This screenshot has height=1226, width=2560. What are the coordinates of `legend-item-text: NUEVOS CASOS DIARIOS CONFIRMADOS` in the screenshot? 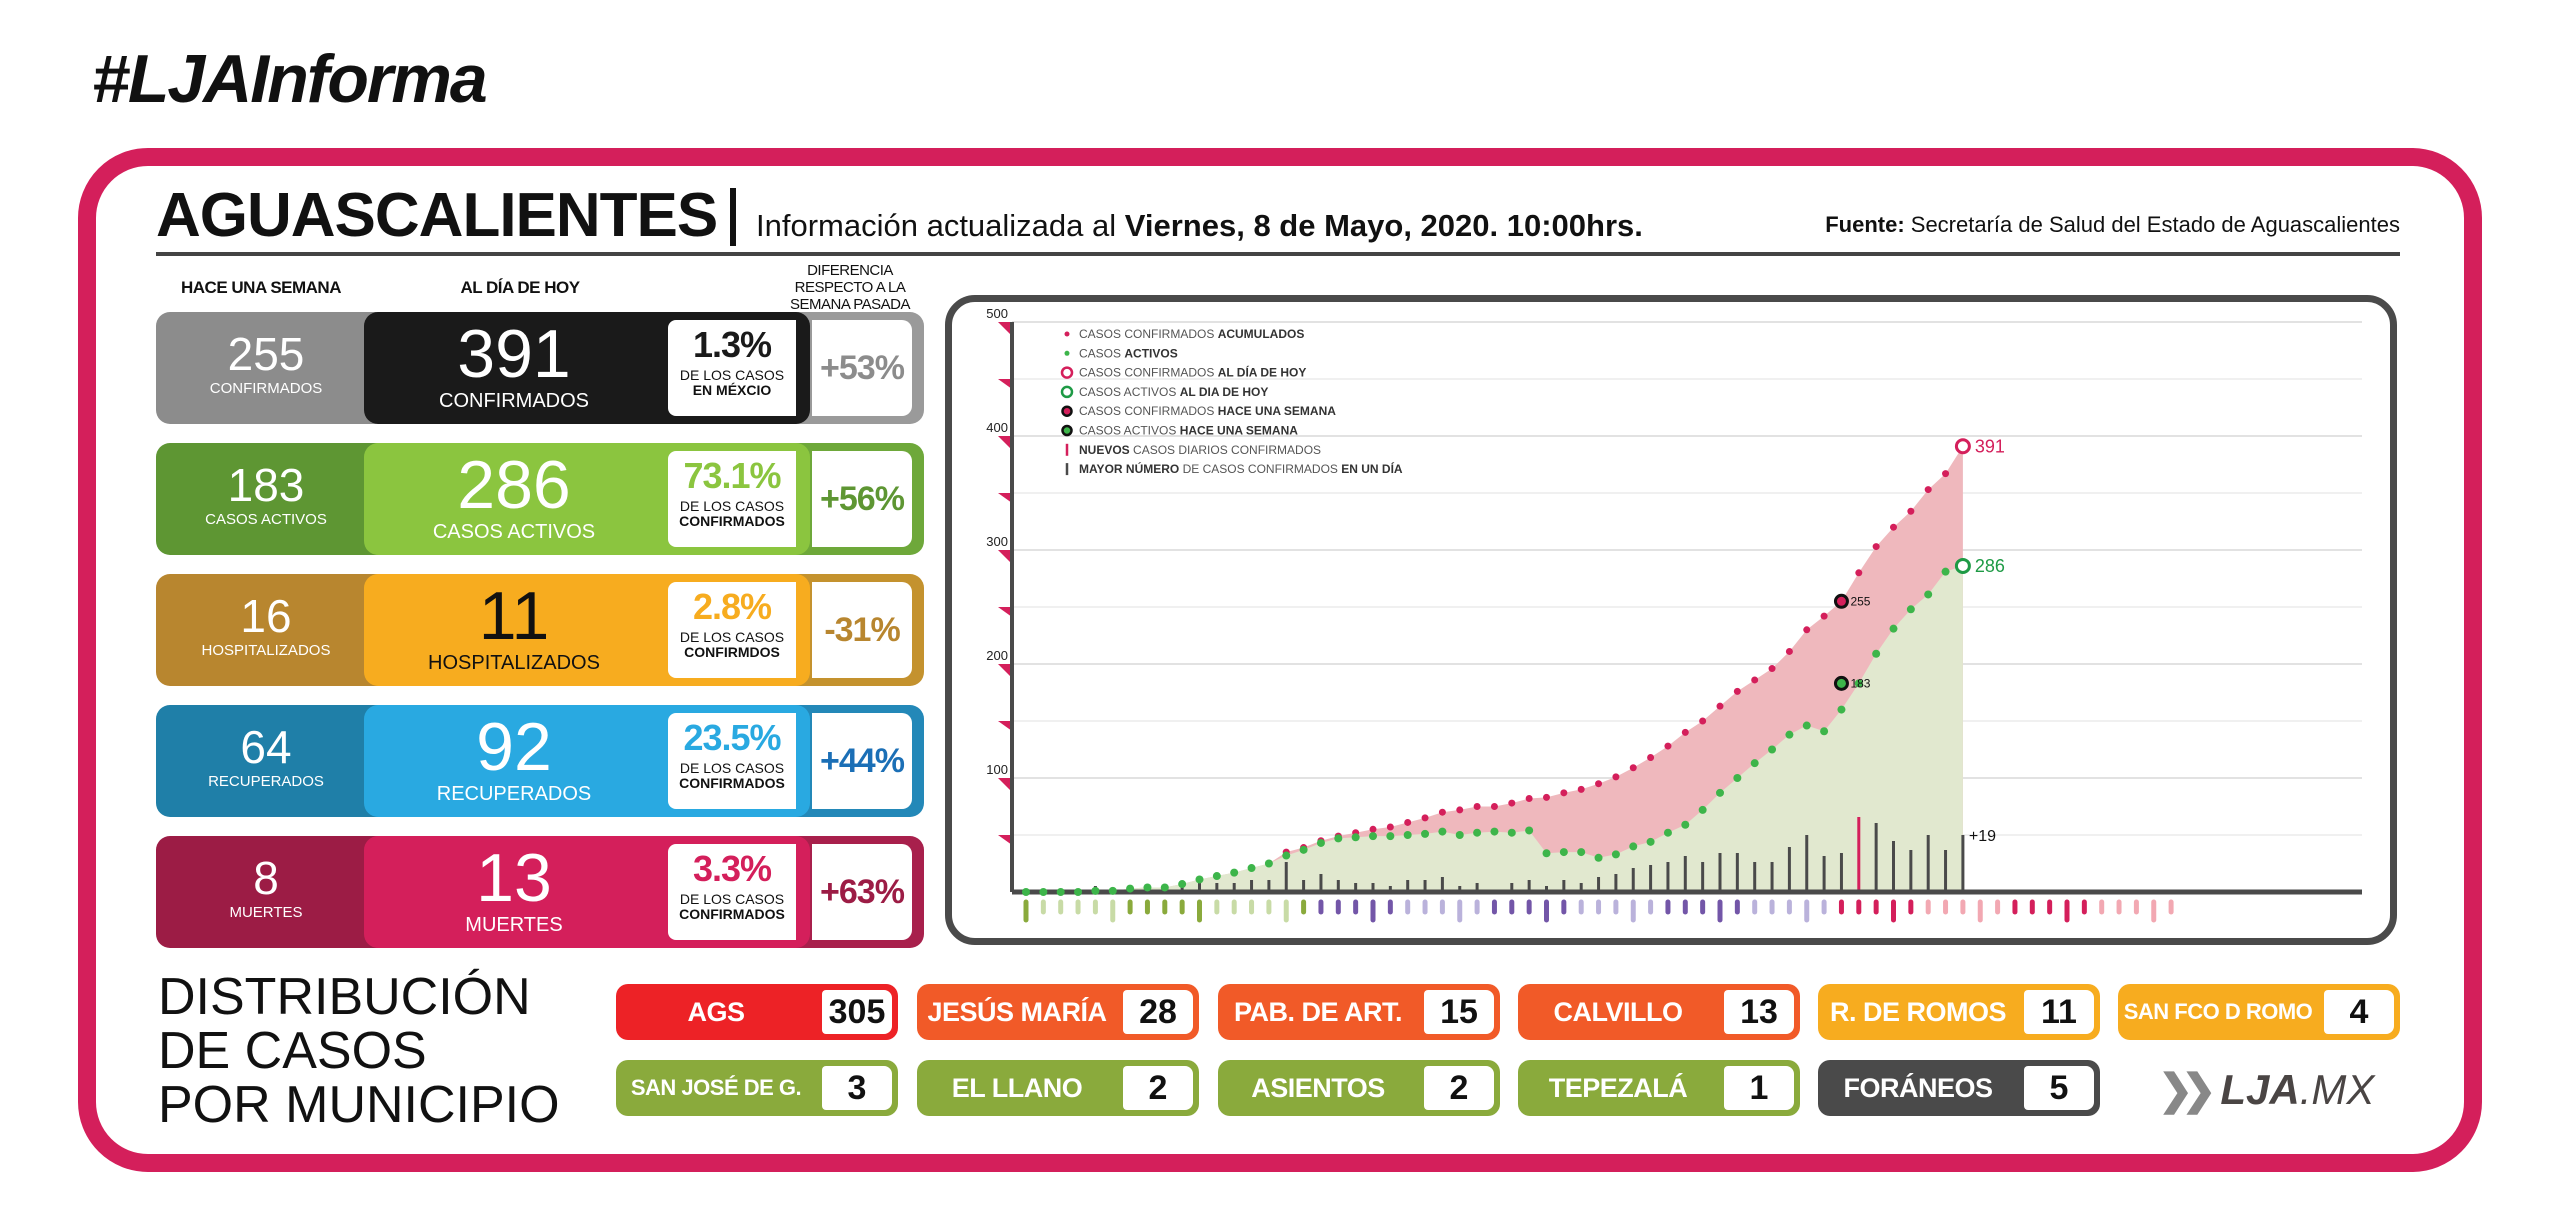 It's located at (1200, 450).